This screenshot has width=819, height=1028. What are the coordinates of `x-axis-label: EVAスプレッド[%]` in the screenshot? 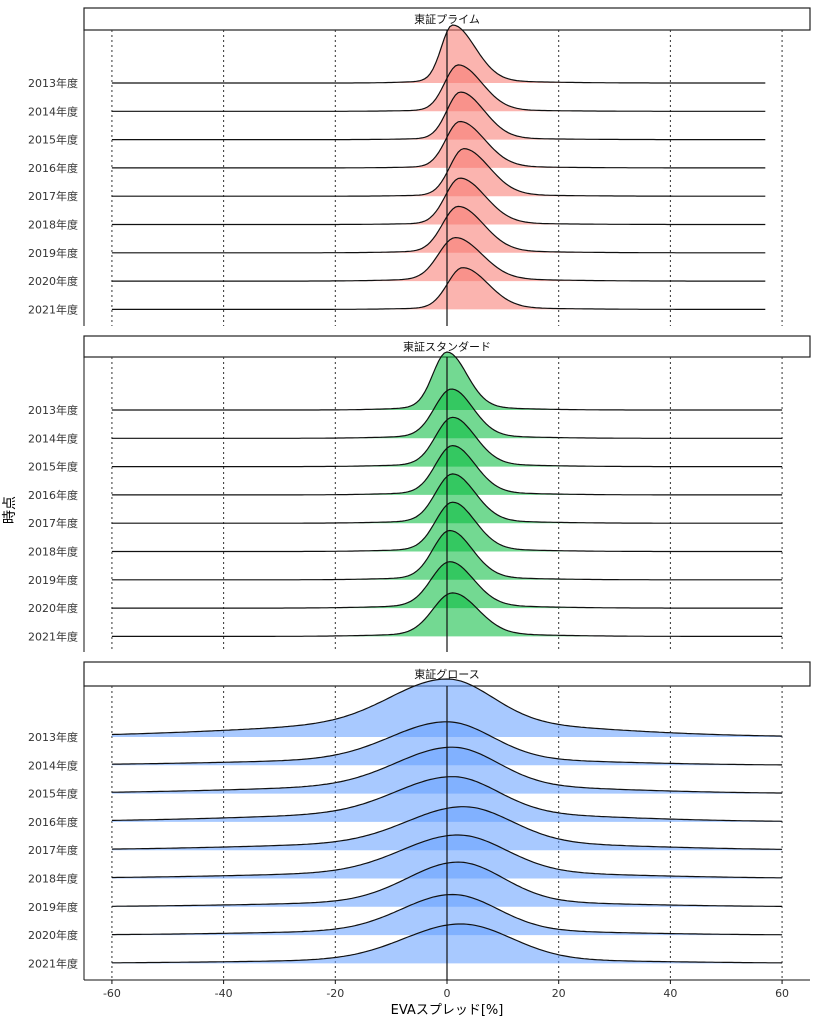 It's located at (447, 1010).